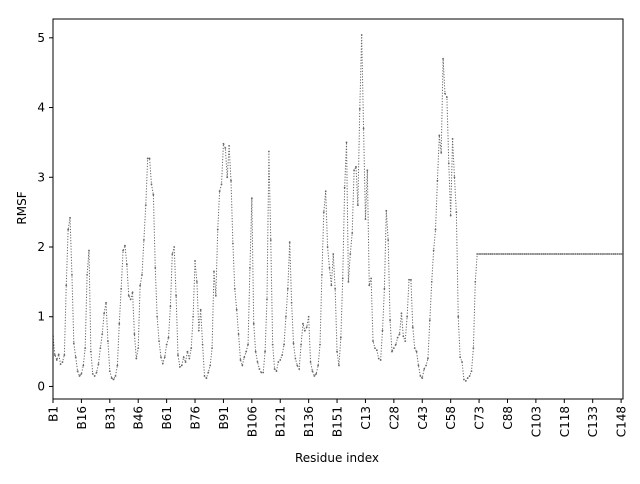  Describe the element at coordinates (451, 418) in the screenshot. I see `x-tick-label: C58` at that location.